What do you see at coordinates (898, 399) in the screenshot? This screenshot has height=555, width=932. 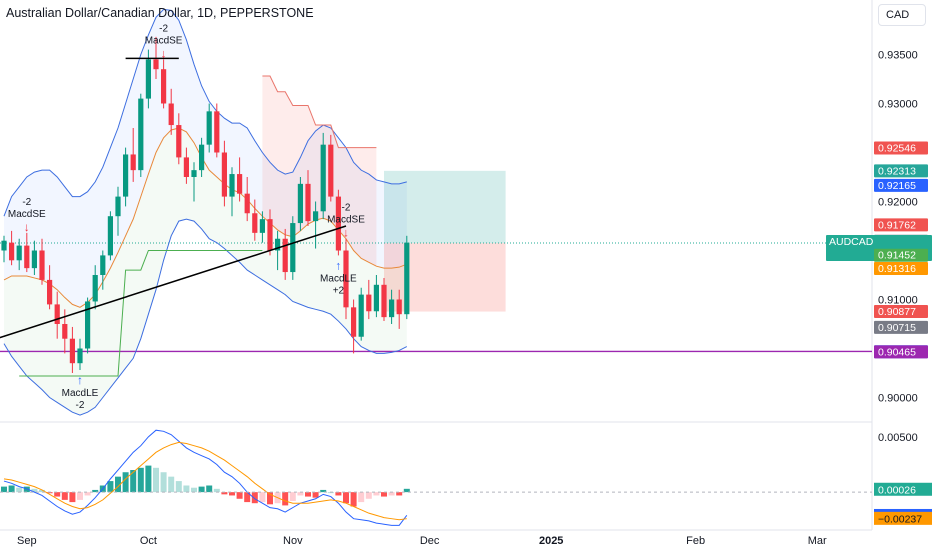 I see `price-tick-label: 0.90000` at bounding box center [898, 399].